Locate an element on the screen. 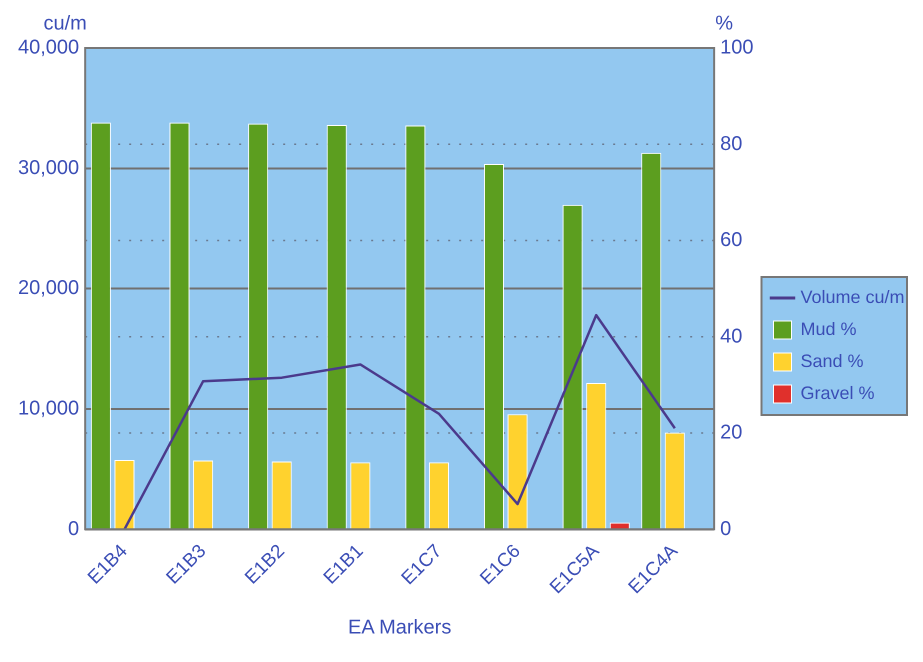 The image size is (923, 662). y-tick-label: 30,000 is located at coordinates (49, 167).